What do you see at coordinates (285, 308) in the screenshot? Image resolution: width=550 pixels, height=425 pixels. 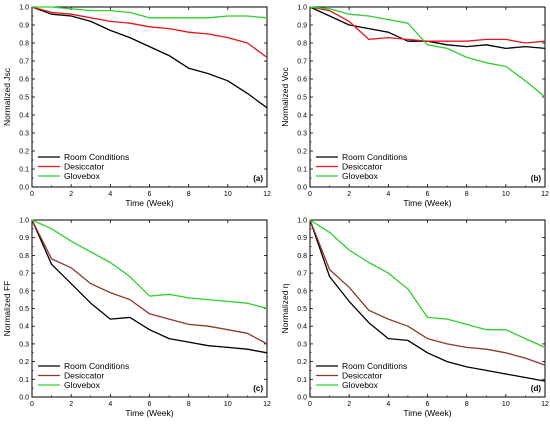 I see `y-axis-label: Normalized η` at bounding box center [285, 308].